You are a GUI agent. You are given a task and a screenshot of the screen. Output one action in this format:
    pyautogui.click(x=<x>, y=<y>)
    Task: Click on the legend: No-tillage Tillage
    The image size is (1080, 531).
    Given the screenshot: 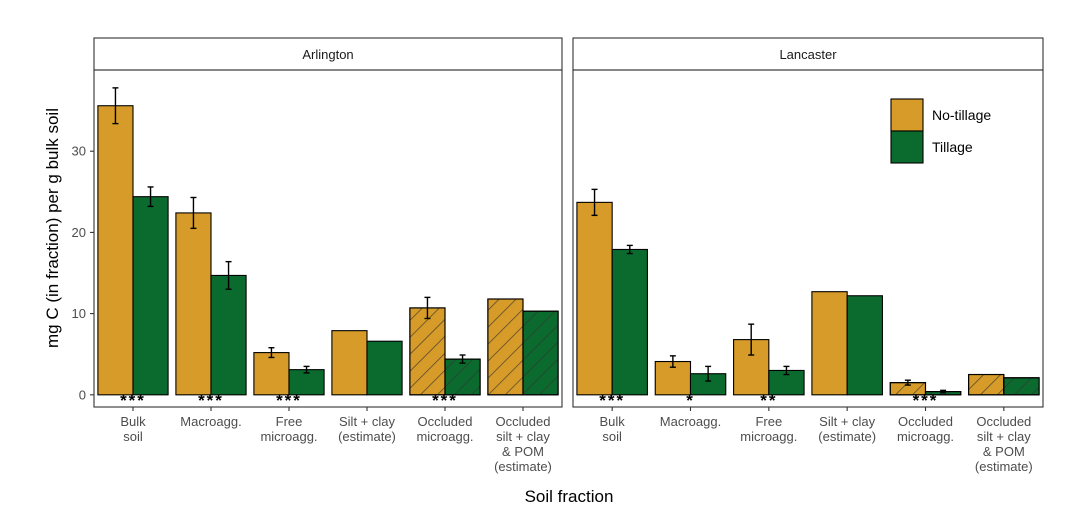 What is the action you would take?
    pyautogui.click(x=940, y=131)
    